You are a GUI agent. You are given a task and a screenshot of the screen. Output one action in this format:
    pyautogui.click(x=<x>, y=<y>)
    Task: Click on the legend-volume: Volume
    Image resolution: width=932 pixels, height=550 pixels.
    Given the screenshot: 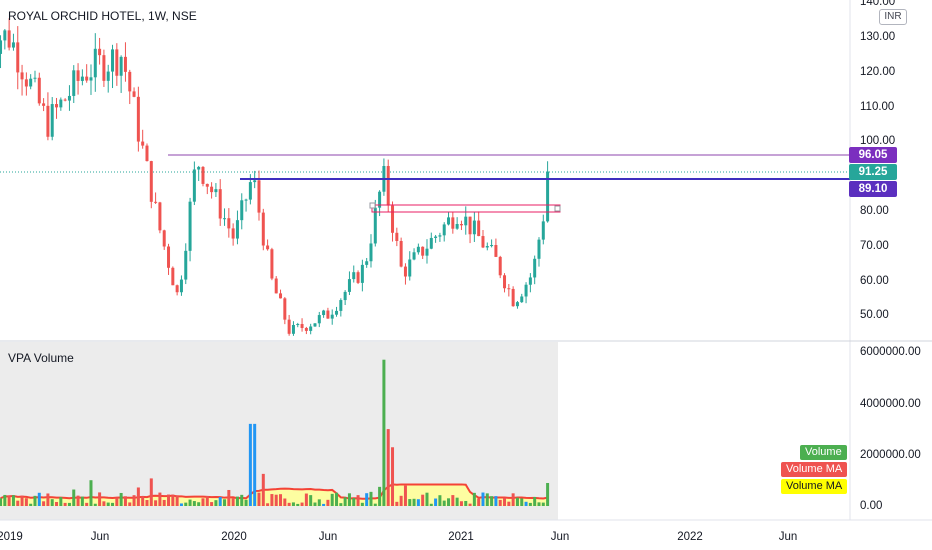 What is the action you would take?
    pyautogui.click(x=823, y=452)
    